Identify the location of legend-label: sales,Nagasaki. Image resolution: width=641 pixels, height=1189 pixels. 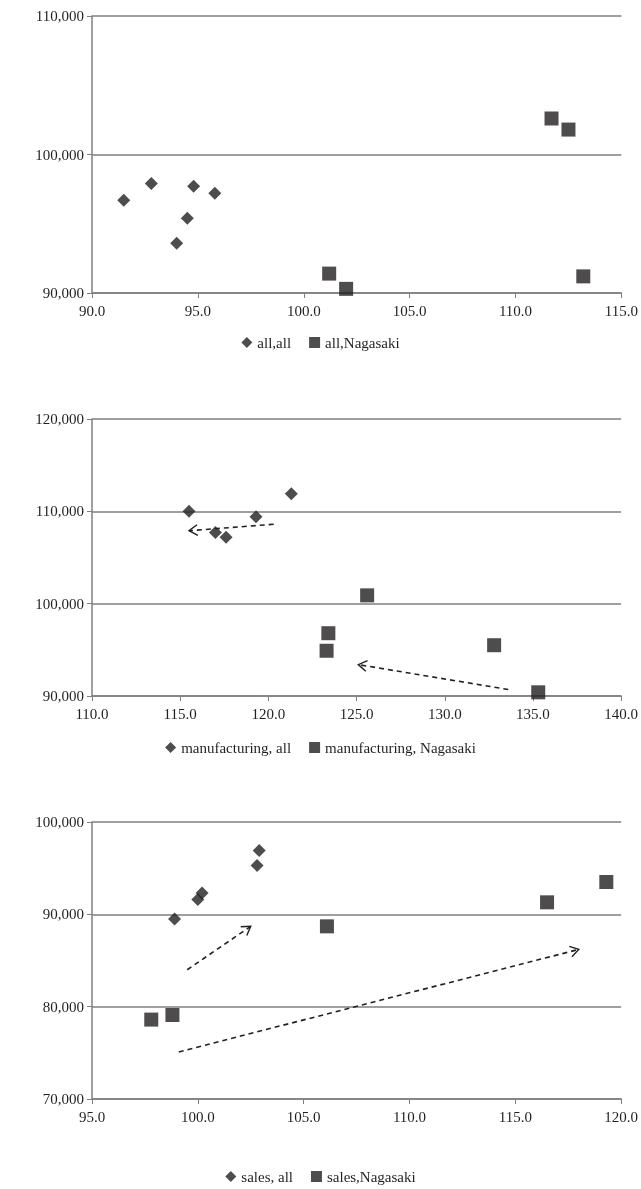
(371, 1176).